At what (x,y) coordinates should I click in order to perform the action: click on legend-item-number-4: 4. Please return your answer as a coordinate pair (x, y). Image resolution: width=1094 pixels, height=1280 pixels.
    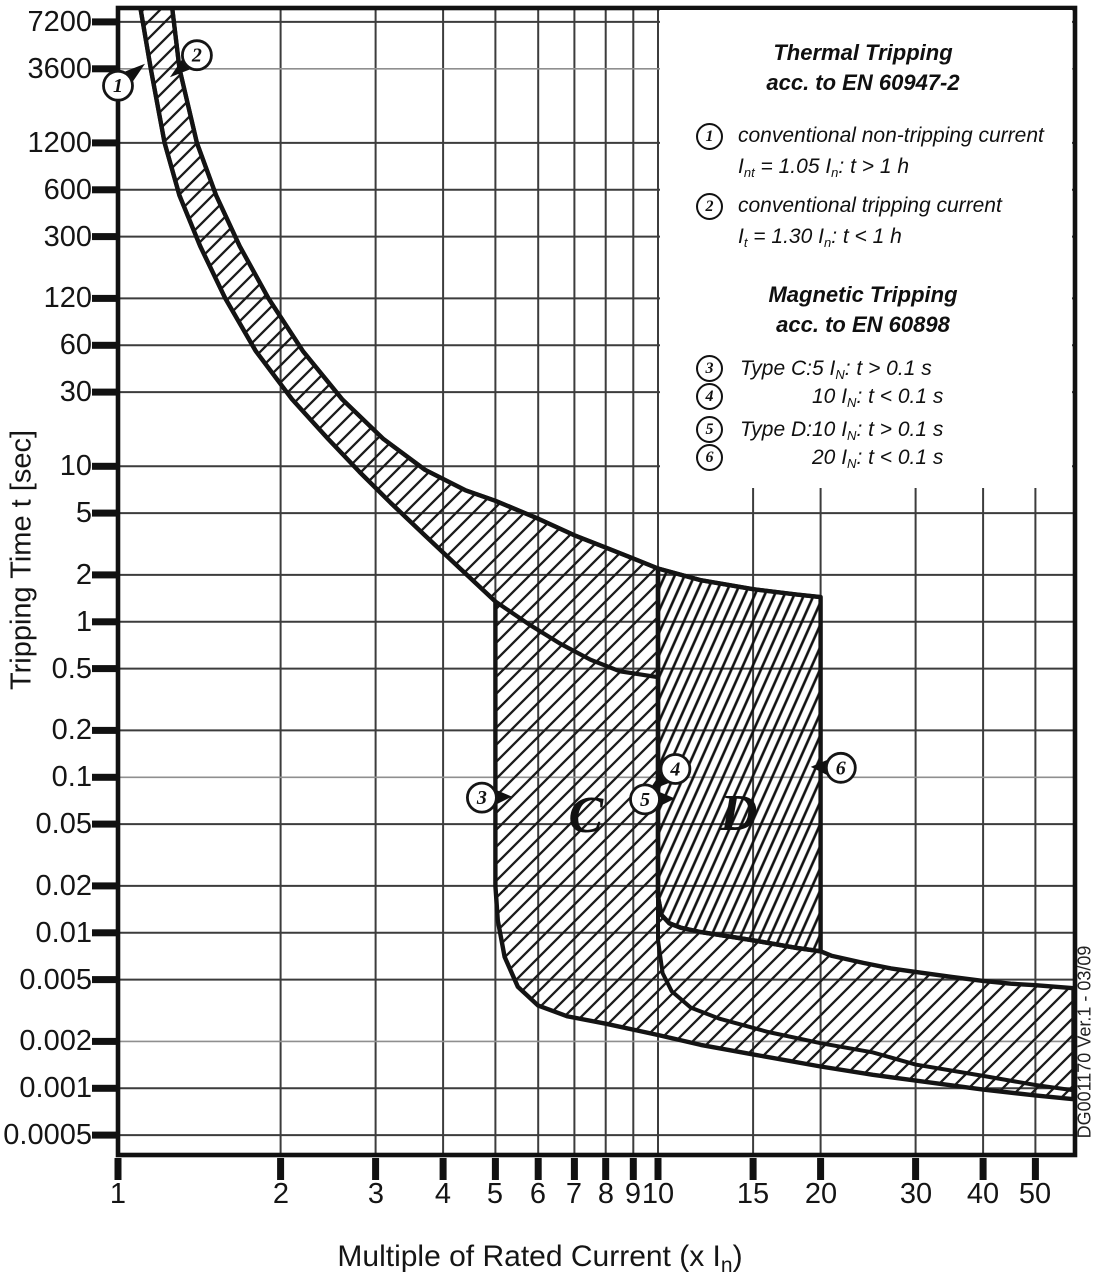
    Looking at the image, I should click on (709, 396).